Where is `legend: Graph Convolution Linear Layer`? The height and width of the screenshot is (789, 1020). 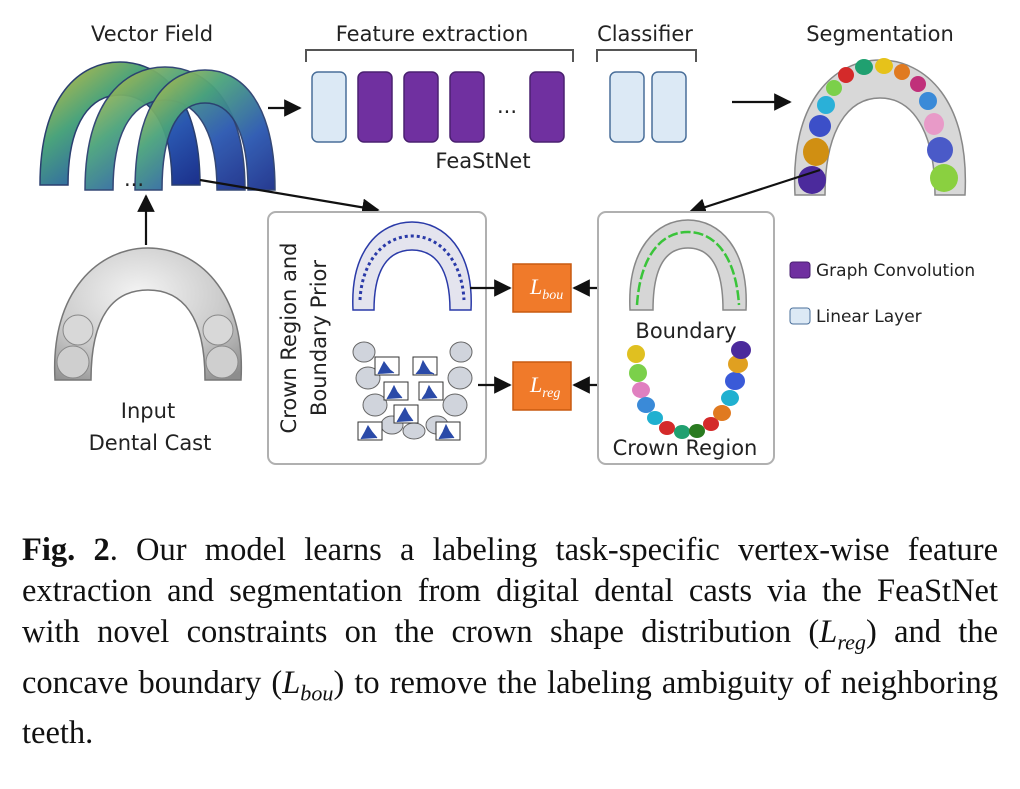
legend: Graph Convolution Linear Layer is located at coordinates (882, 294).